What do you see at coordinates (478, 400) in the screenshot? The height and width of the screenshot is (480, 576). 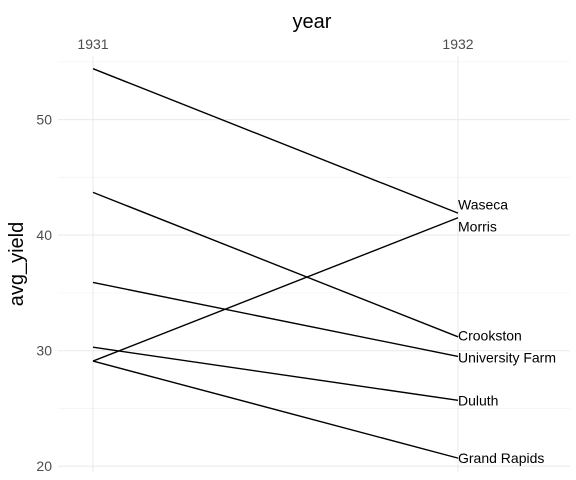 I see `series-label: Duluth` at bounding box center [478, 400].